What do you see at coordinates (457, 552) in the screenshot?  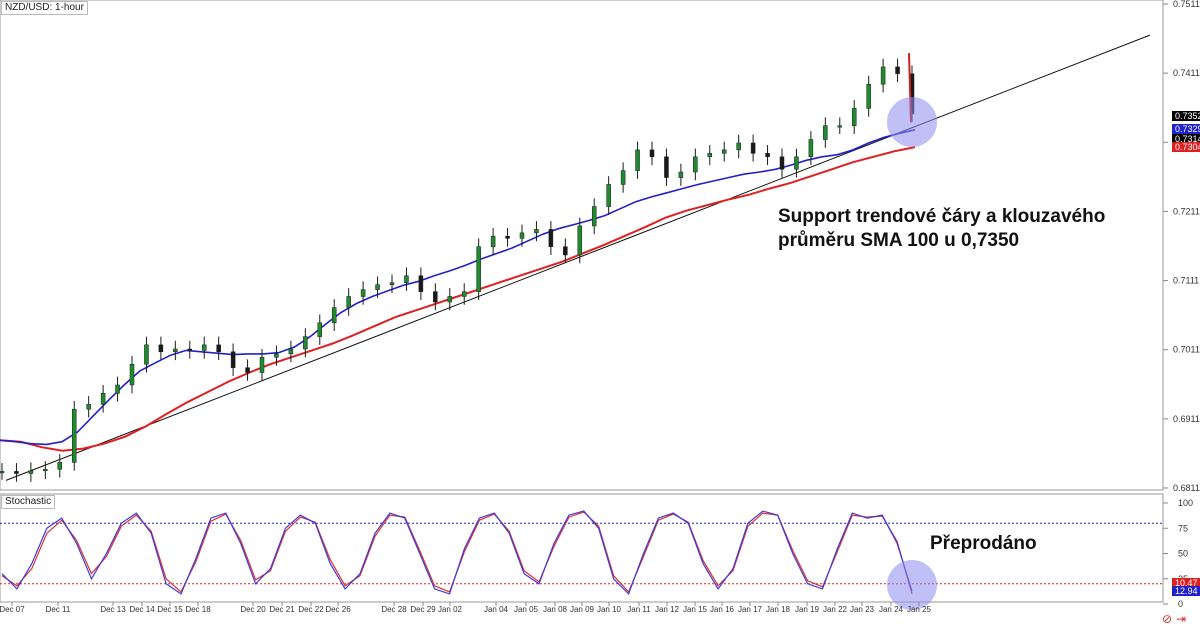 I see `stochastic-k-line` at bounding box center [457, 552].